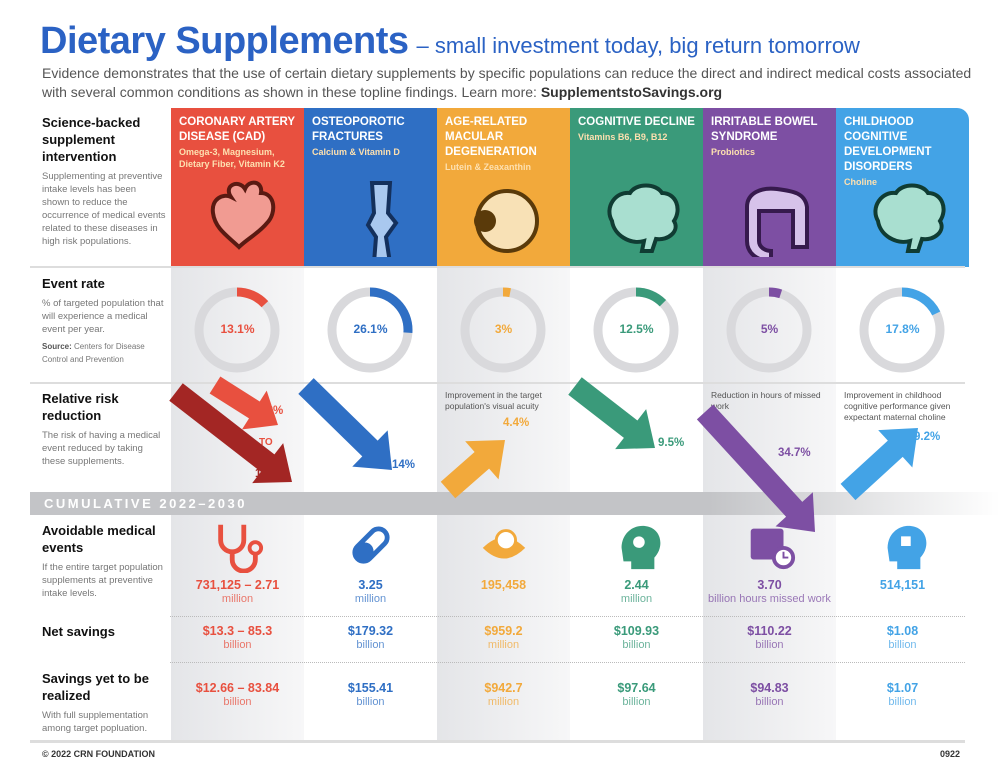  I want to click on event-rate-value: 17.8%, so click(902, 329).